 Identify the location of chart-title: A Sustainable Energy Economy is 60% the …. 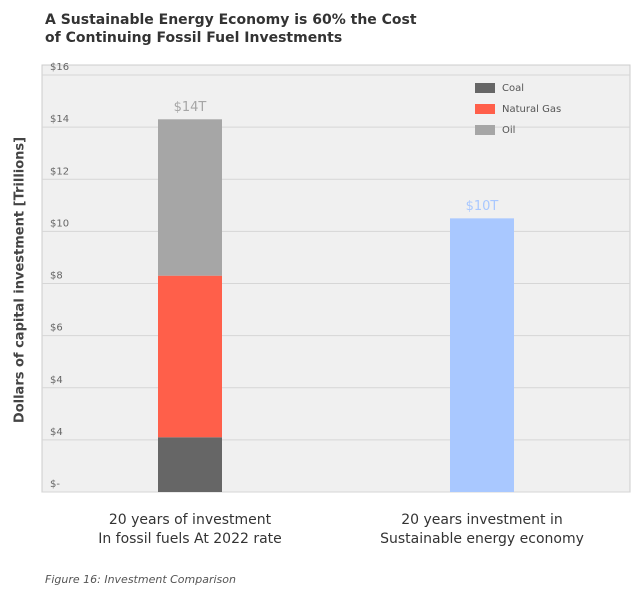
(231, 20).